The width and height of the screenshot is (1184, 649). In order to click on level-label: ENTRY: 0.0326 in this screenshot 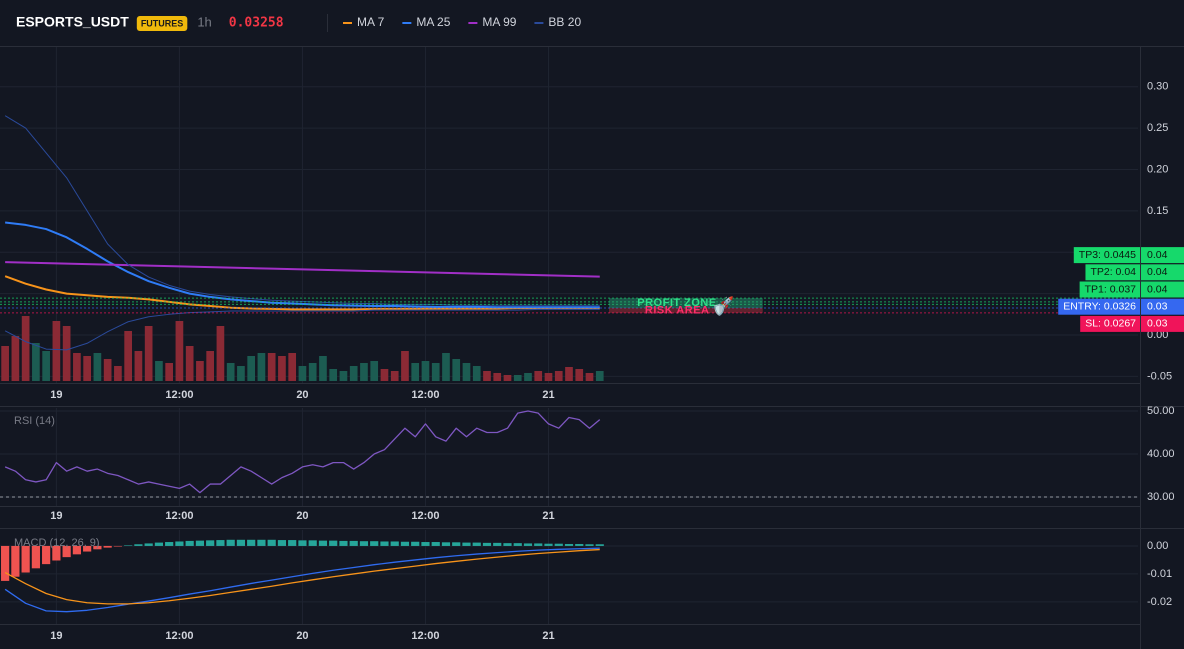, I will do `click(1099, 306)`.